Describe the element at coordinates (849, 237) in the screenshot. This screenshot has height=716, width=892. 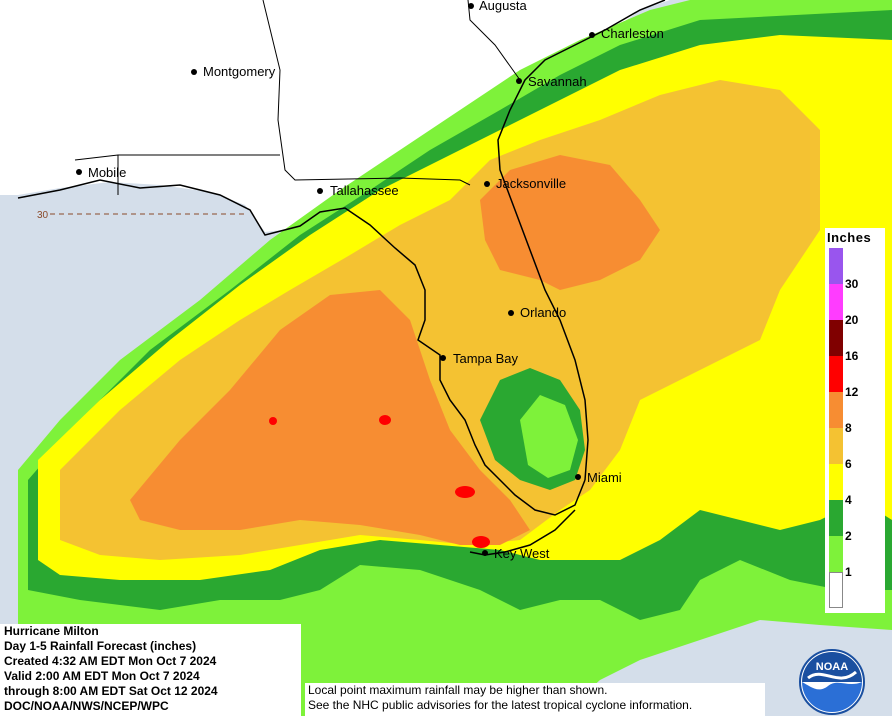
I see `legend-title: Inches` at that location.